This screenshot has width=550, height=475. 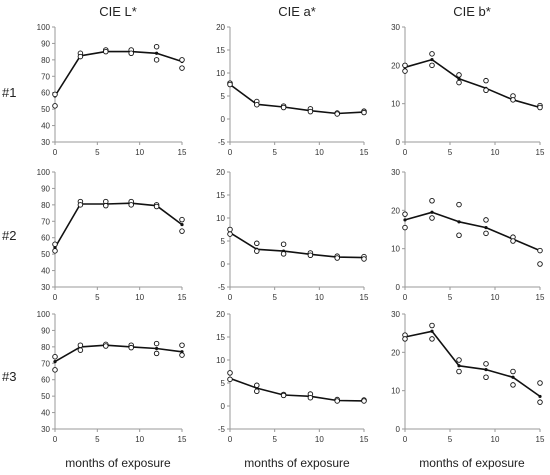 I want to click on x-tick-label-r3-a: 10, so click(x=319, y=439).